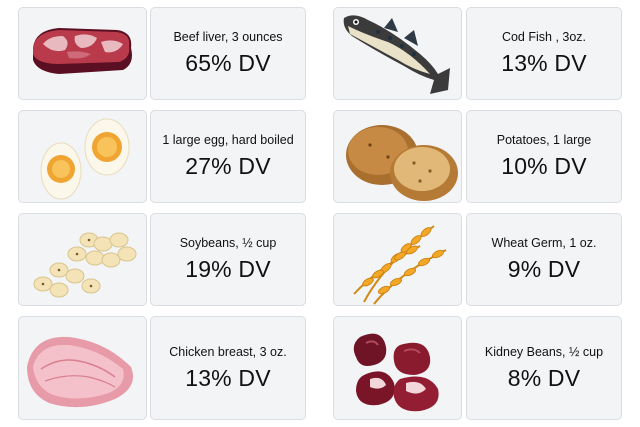  What do you see at coordinates (400, 265) in the screenshot?
I see `wheat-icon` at bounding box center [400, 265].